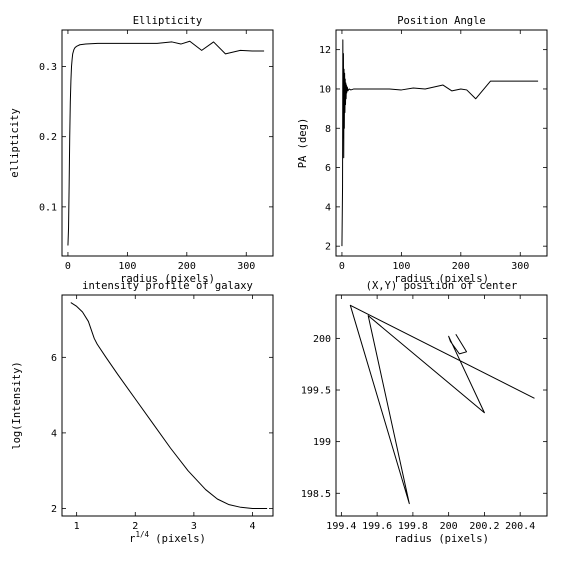 Image resolution: width=574 pixels, height=574 pixels. What do you see at coordinates (167, 286) in the screenshot?
I see `chart-title: intensity profile of galaxy` at bounding box center [167, 286].